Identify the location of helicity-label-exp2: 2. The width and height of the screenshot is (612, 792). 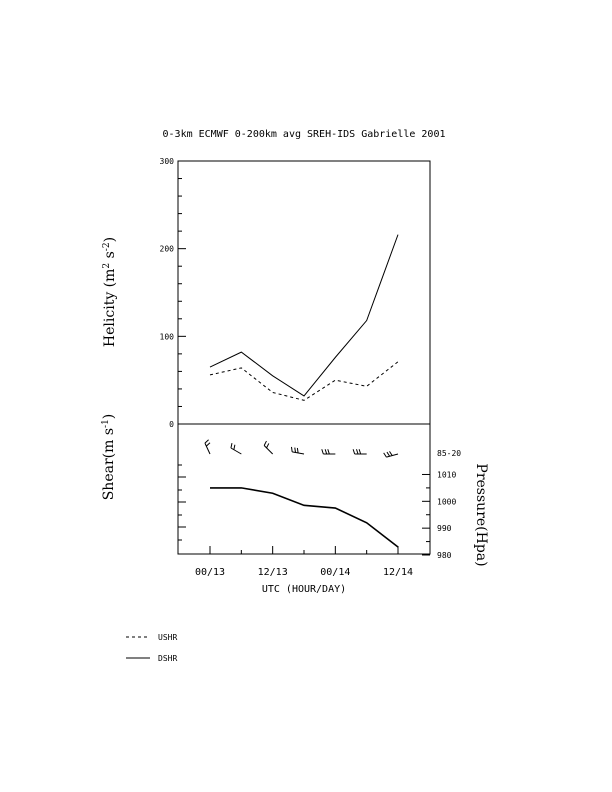
(107, 266).